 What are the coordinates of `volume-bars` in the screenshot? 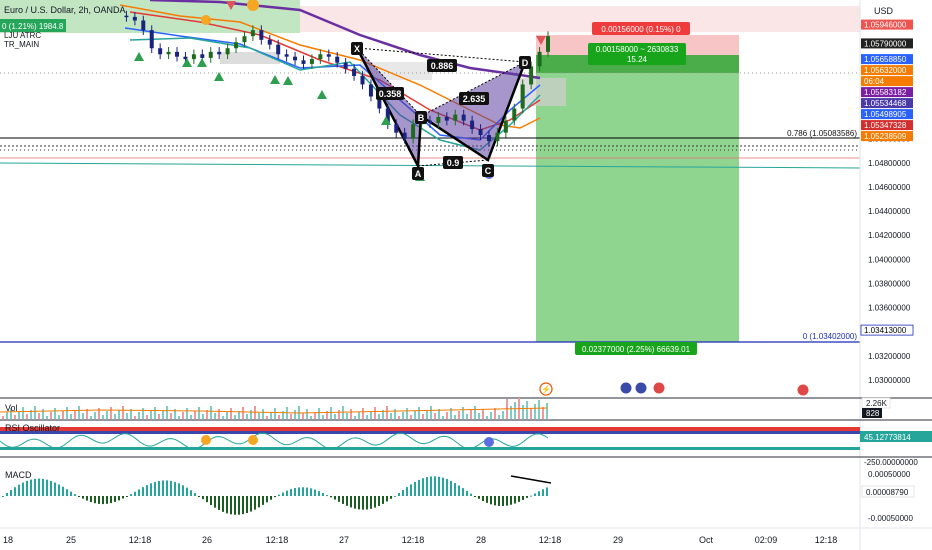 It's located at (275, 408).